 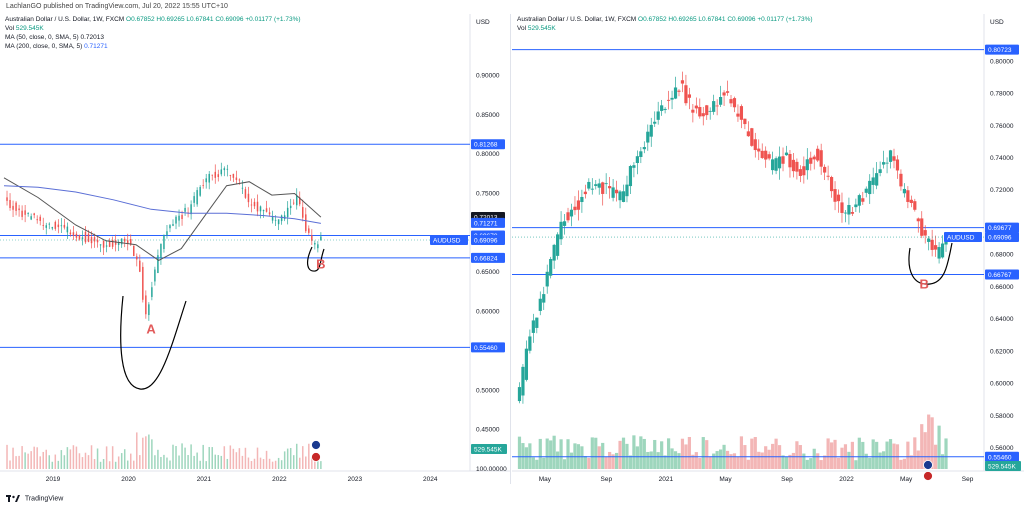 I want to click on ma200-name: MA (200, close, 0, SMA, 5), so click(x=44, y=46).